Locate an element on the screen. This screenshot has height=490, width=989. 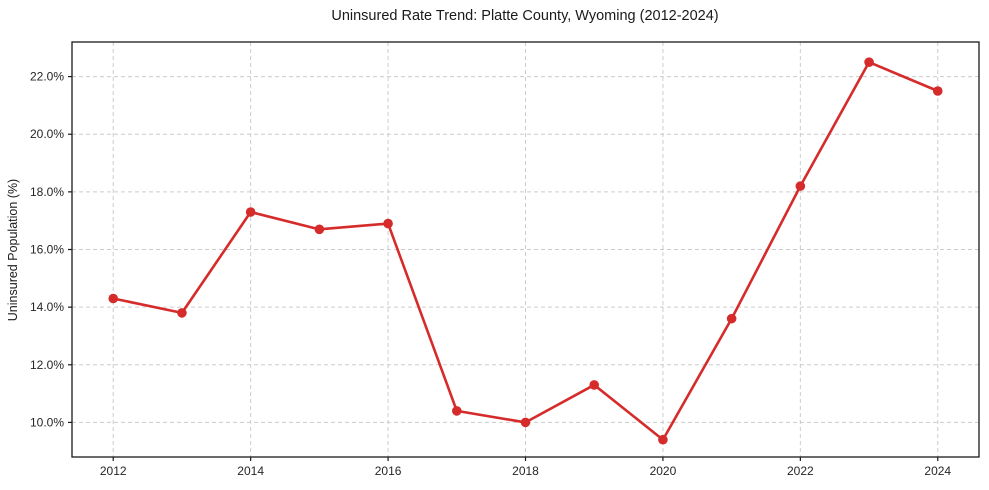
data-point-2016 is located at coordinates (388, 223).